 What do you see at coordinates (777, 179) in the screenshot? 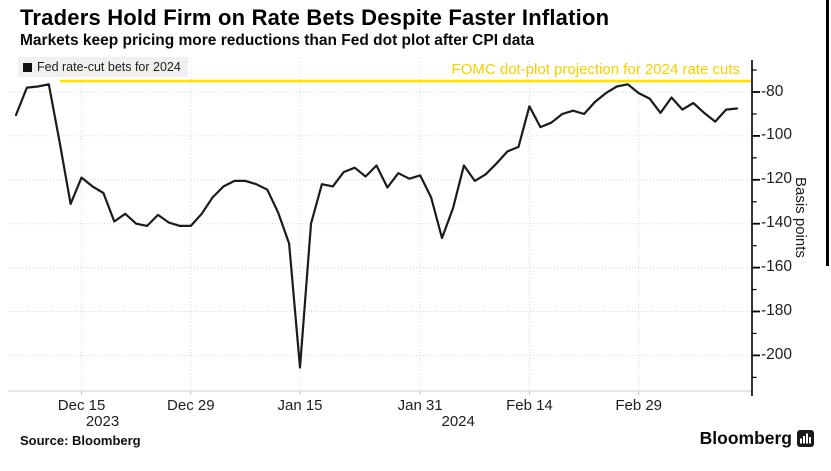
I see `y-tick-label: -120` at bounding box center [777, 179].